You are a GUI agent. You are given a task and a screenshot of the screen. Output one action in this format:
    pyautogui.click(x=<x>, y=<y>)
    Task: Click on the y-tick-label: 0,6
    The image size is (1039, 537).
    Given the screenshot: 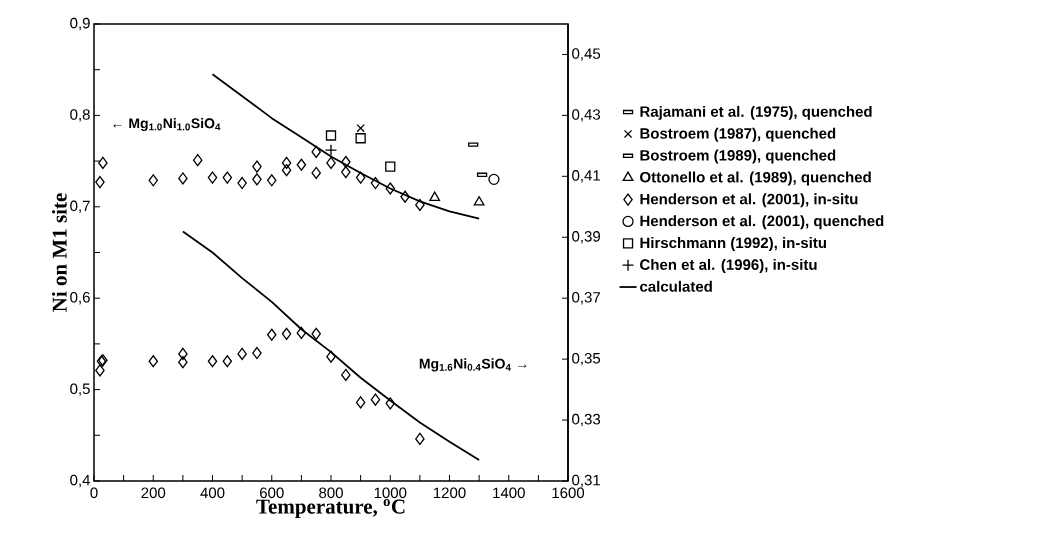 What is the action you would take?
    pyautogui.click(x=80, y=298)
    